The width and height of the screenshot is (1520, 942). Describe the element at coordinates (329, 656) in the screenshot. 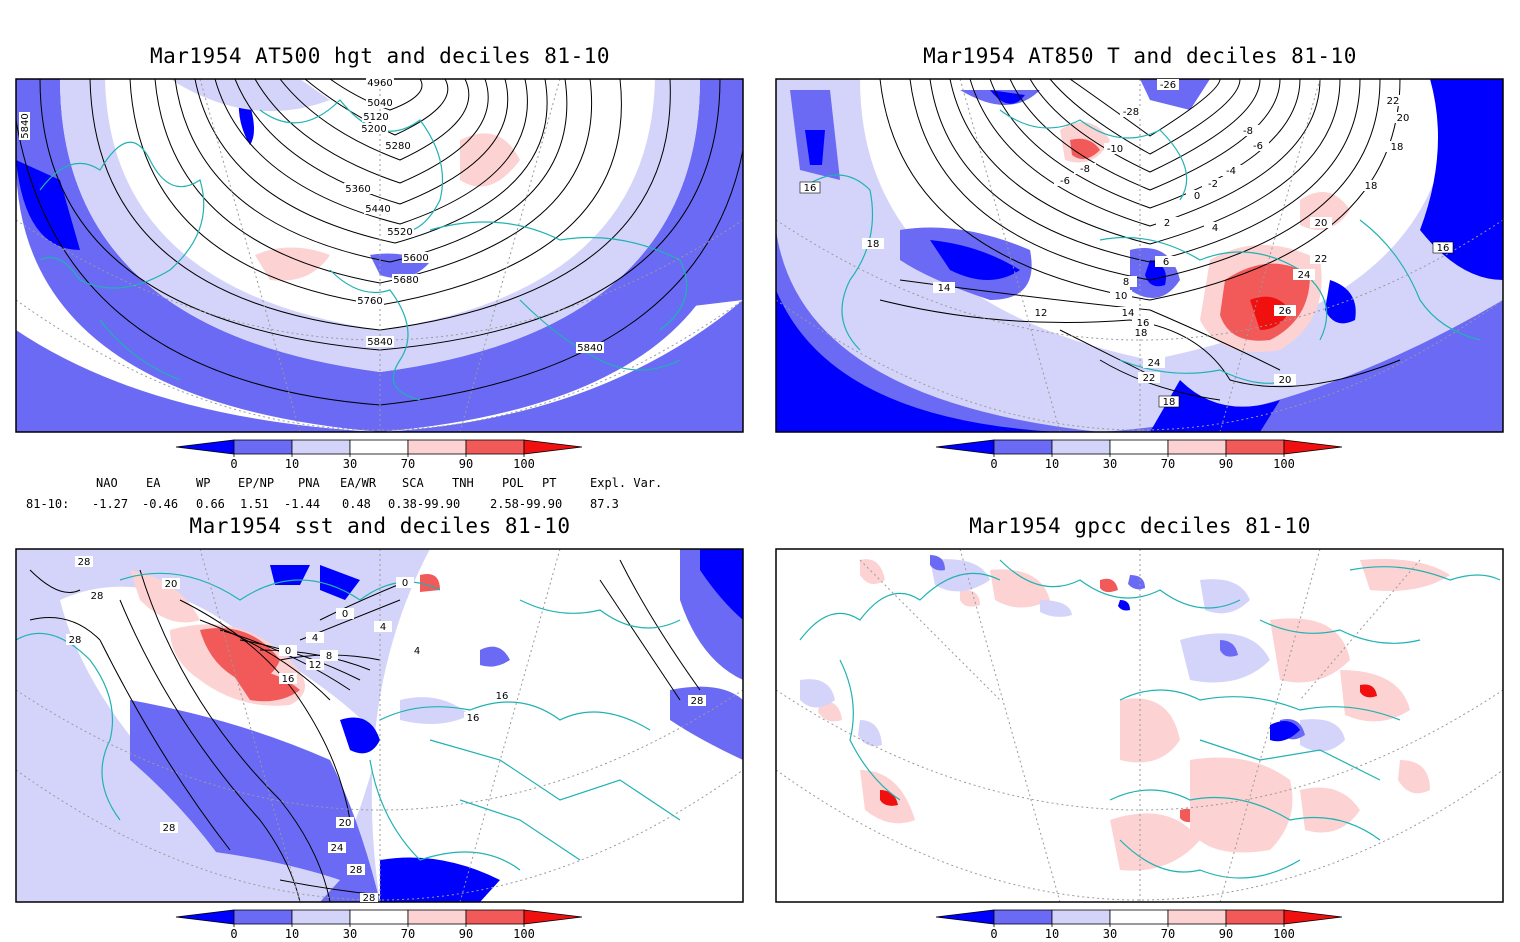

I see `contour-label: 8` at that location.